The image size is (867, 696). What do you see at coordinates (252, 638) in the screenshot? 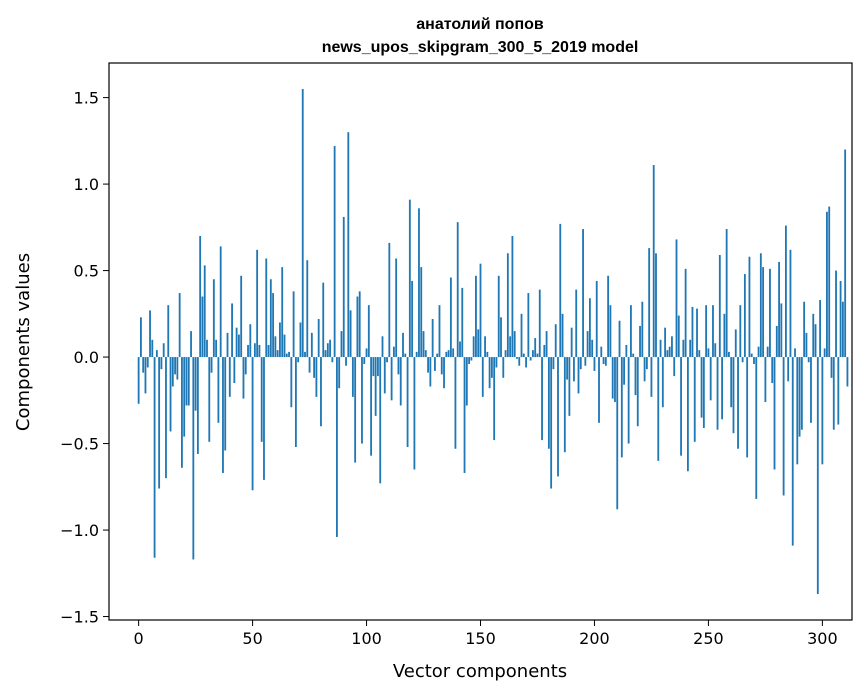
I see `x-tick-label: 50` at bounding box center [252, 638].